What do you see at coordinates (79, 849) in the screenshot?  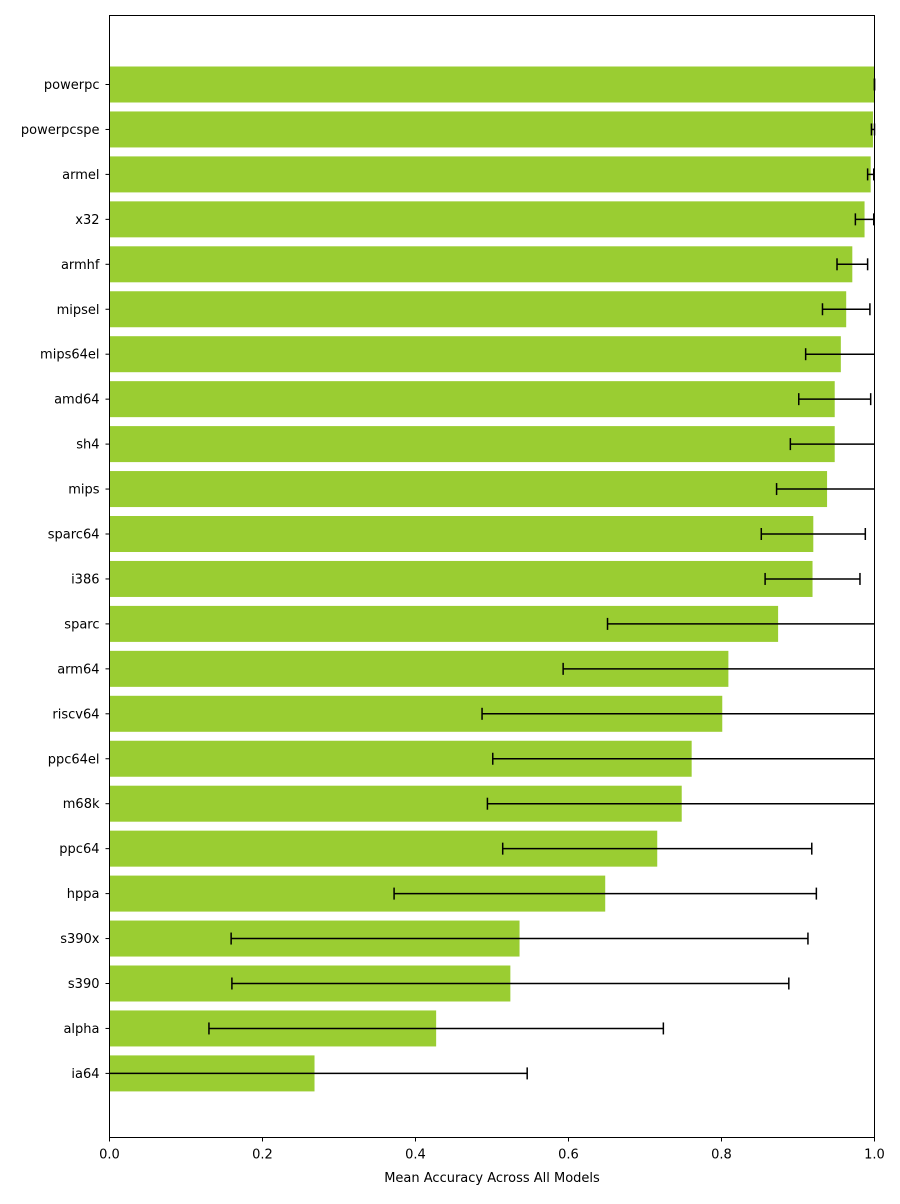 I see `y-tick-label-ppc64: ppc64` at bounding box center [79, 849].